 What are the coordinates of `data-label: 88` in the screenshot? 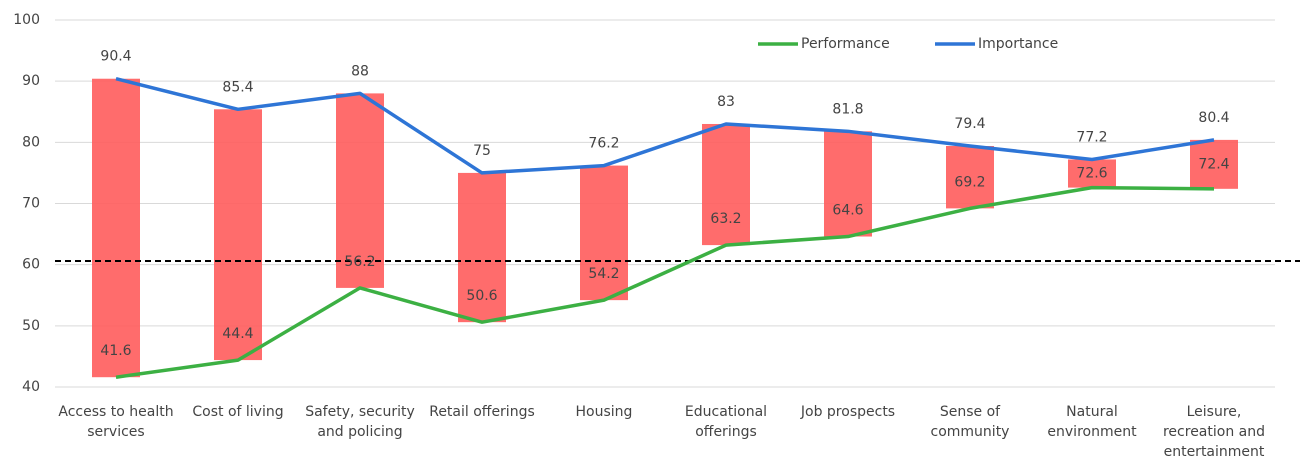 It's located at (360, 71).